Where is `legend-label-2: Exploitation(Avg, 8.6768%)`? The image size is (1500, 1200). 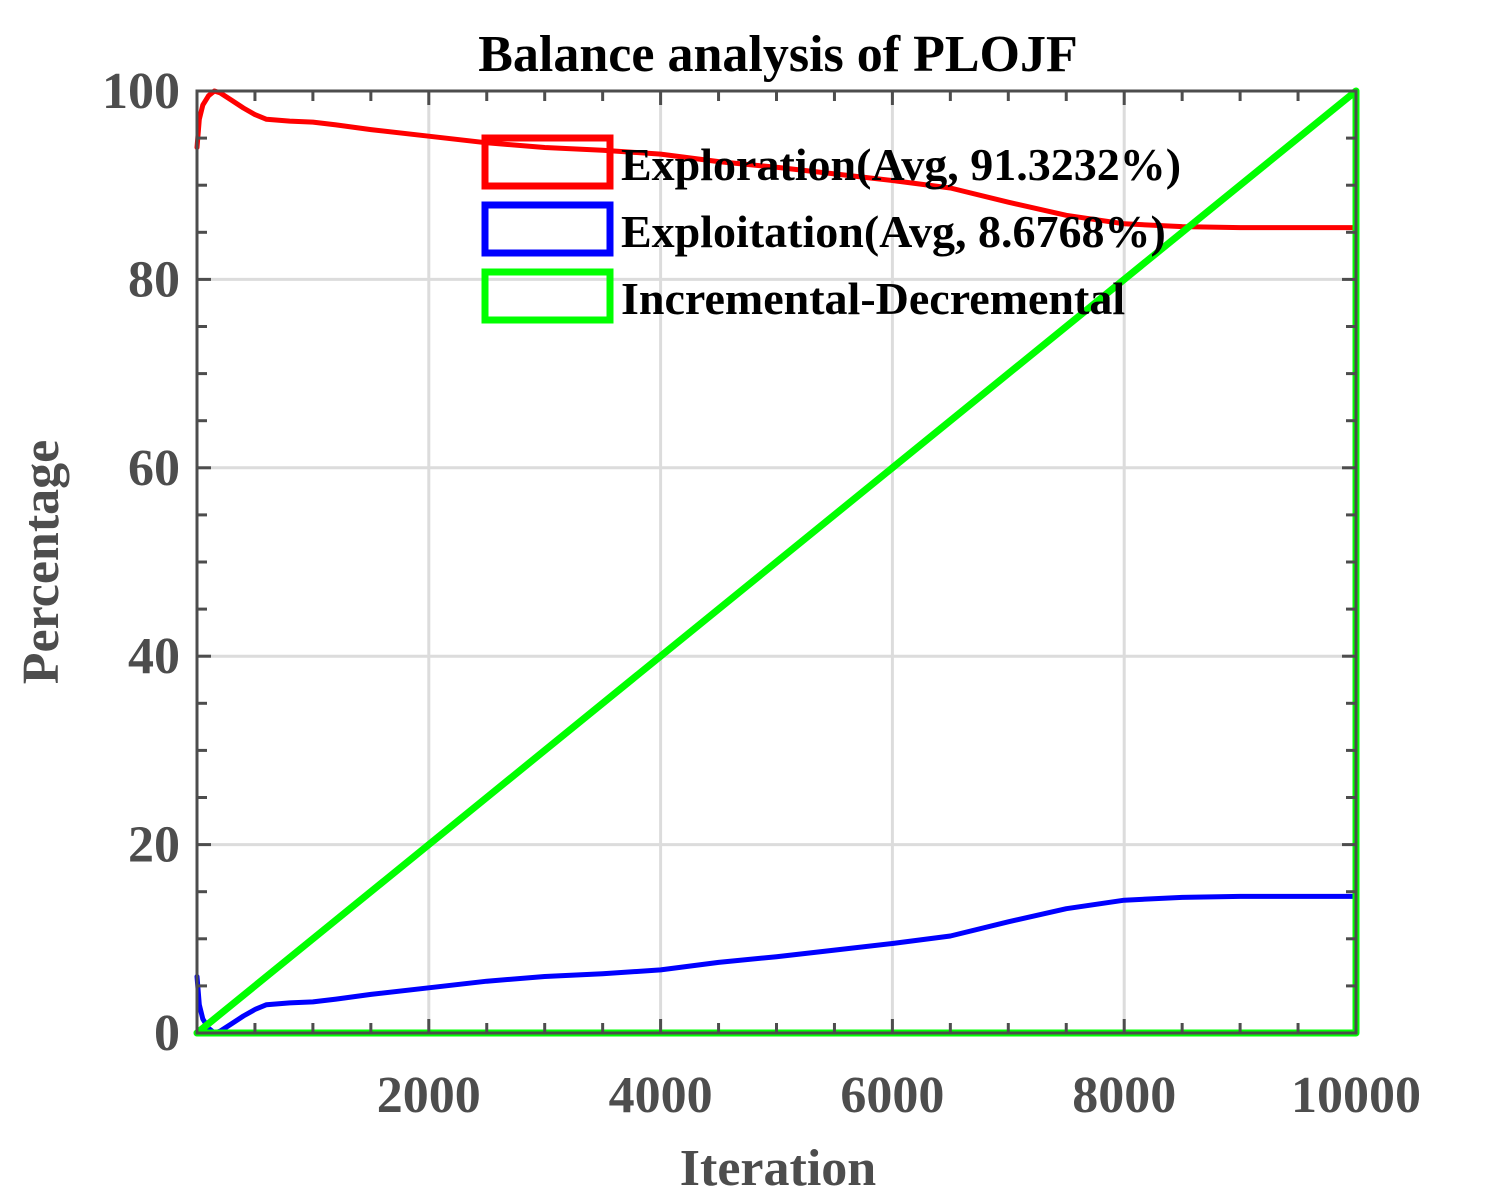
legend-label-2: Exploitation(Avg, 8.6768%) is located at coordinates (893, 231).